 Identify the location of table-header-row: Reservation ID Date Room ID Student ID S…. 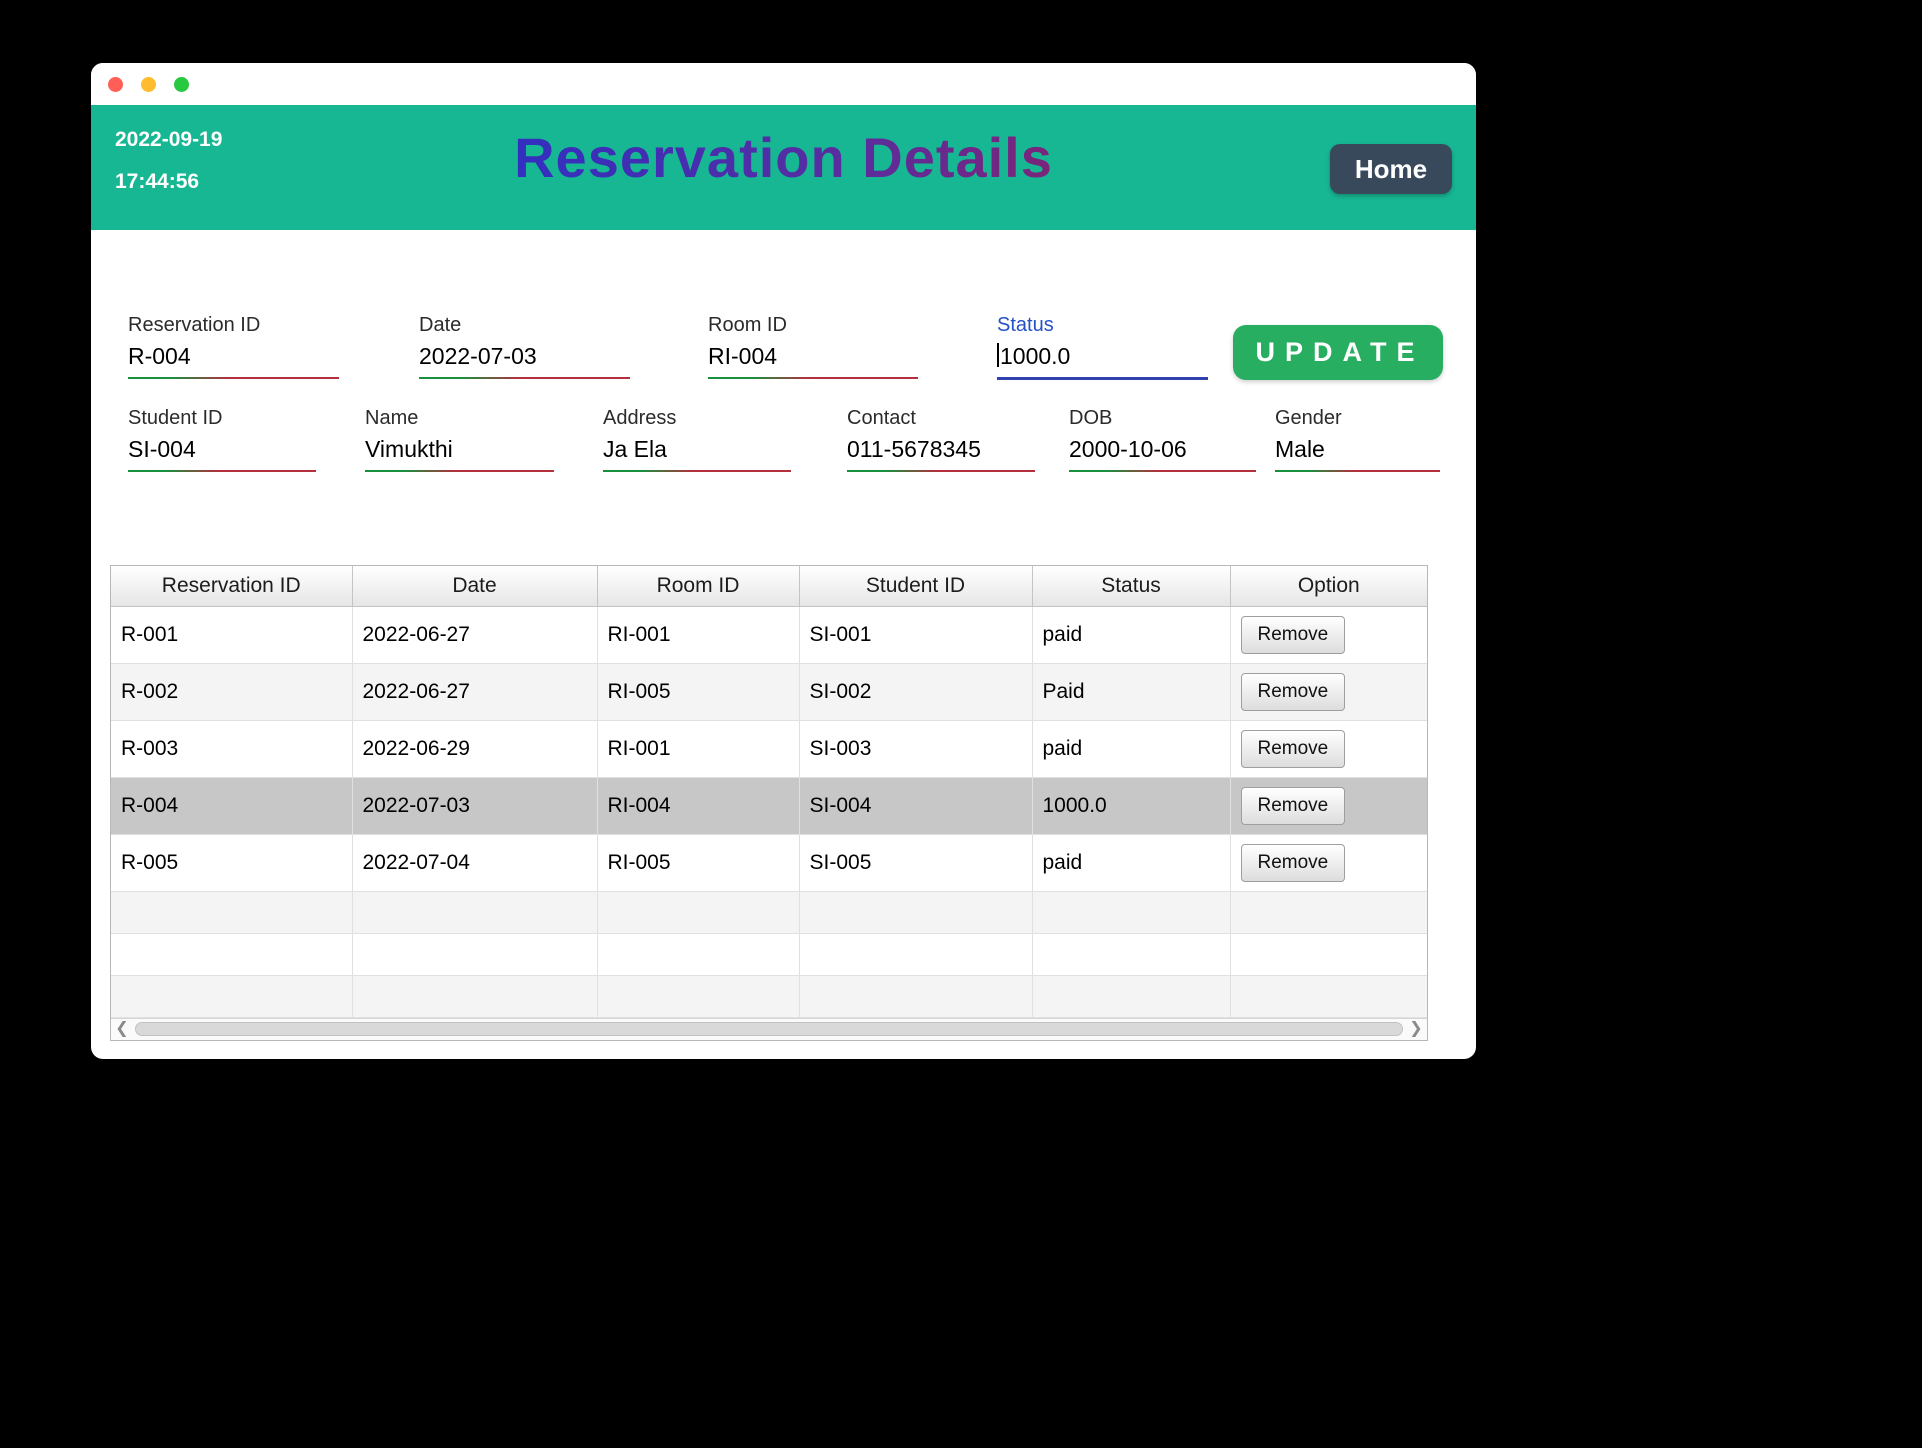
(769, 586).